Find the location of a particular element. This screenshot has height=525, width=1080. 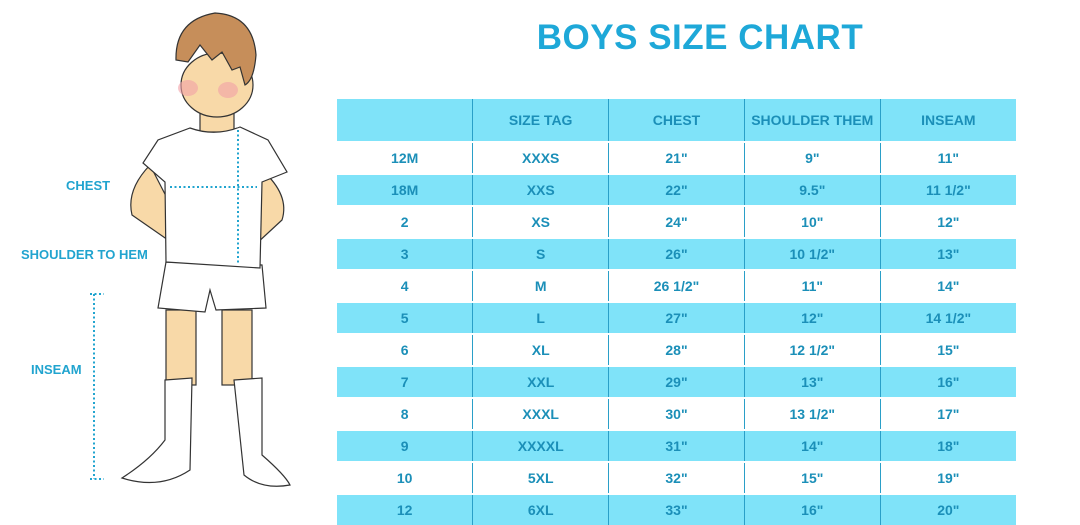

table-cell: 27" is located at coordinates (676, 317).